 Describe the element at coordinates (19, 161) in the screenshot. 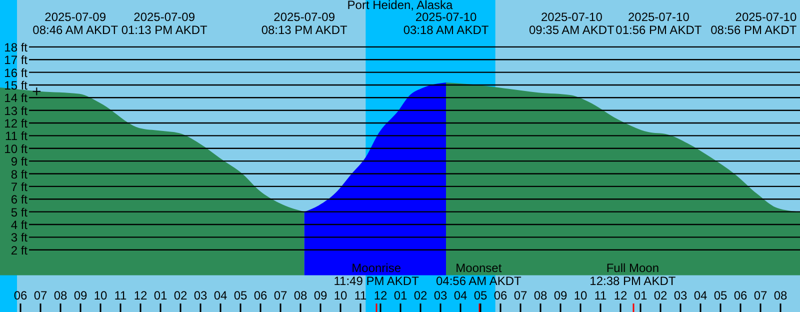

I see `y-tick-label: 9 ft` at that location.